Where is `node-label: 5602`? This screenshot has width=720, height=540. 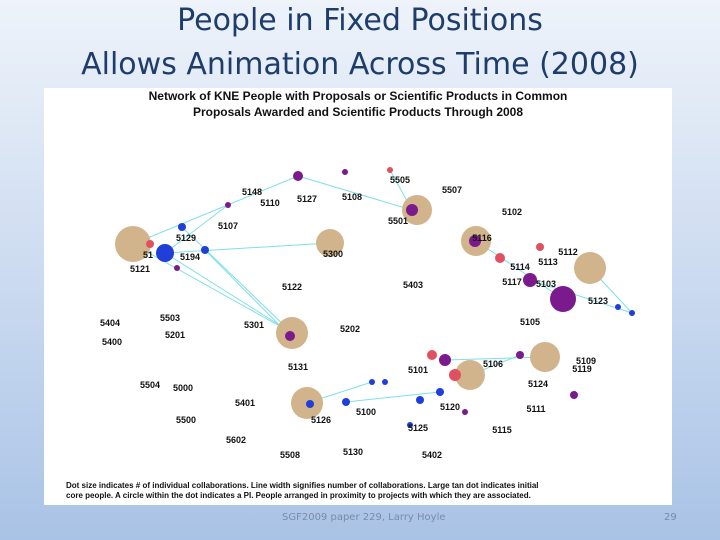 node-label: 5602 is located at coordinates (236, 440).